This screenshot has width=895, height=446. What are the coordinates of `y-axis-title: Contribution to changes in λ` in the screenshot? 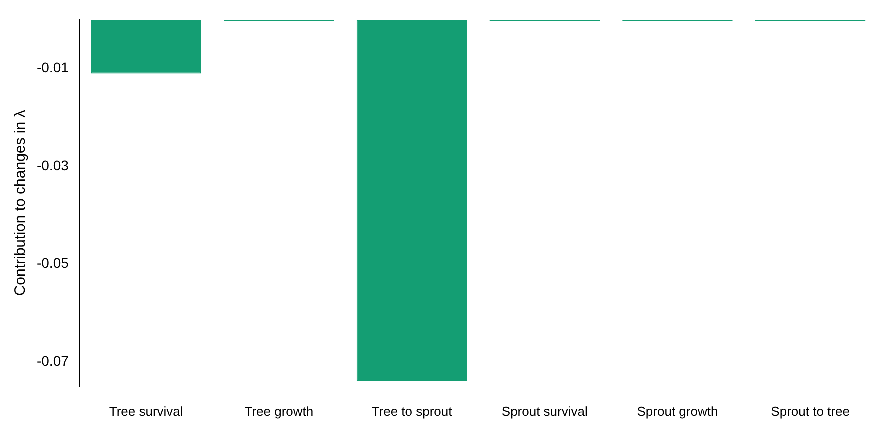 It's located at (21, 203).